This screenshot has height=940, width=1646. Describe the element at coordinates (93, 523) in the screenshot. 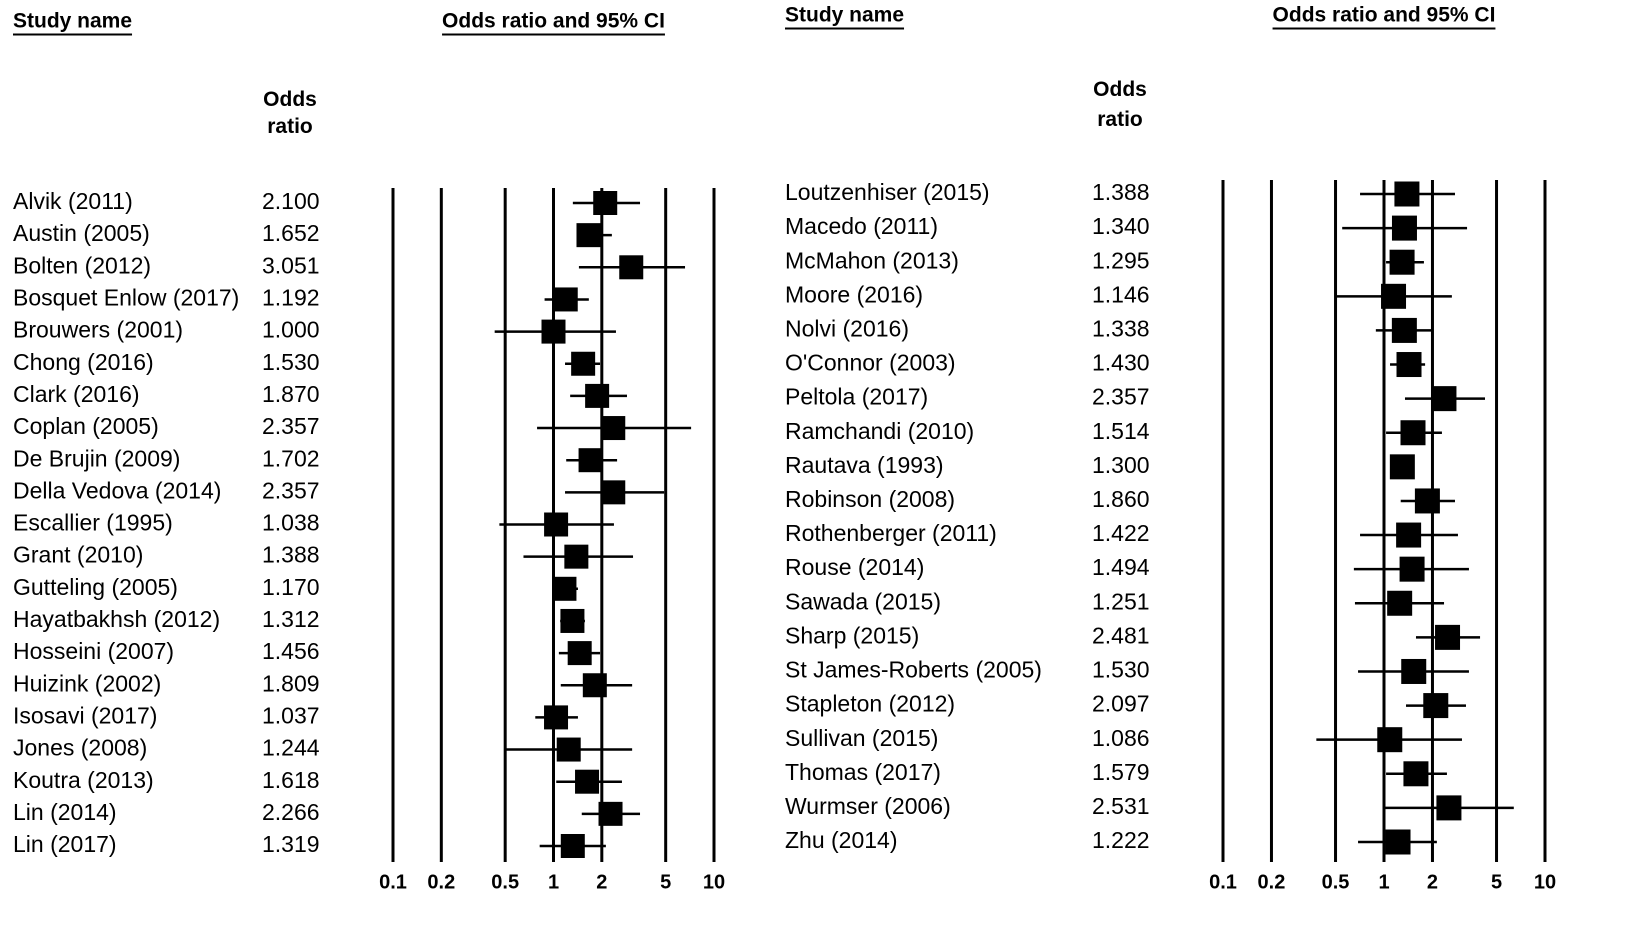

I see `study-name: Escallier (1995)` at that location.